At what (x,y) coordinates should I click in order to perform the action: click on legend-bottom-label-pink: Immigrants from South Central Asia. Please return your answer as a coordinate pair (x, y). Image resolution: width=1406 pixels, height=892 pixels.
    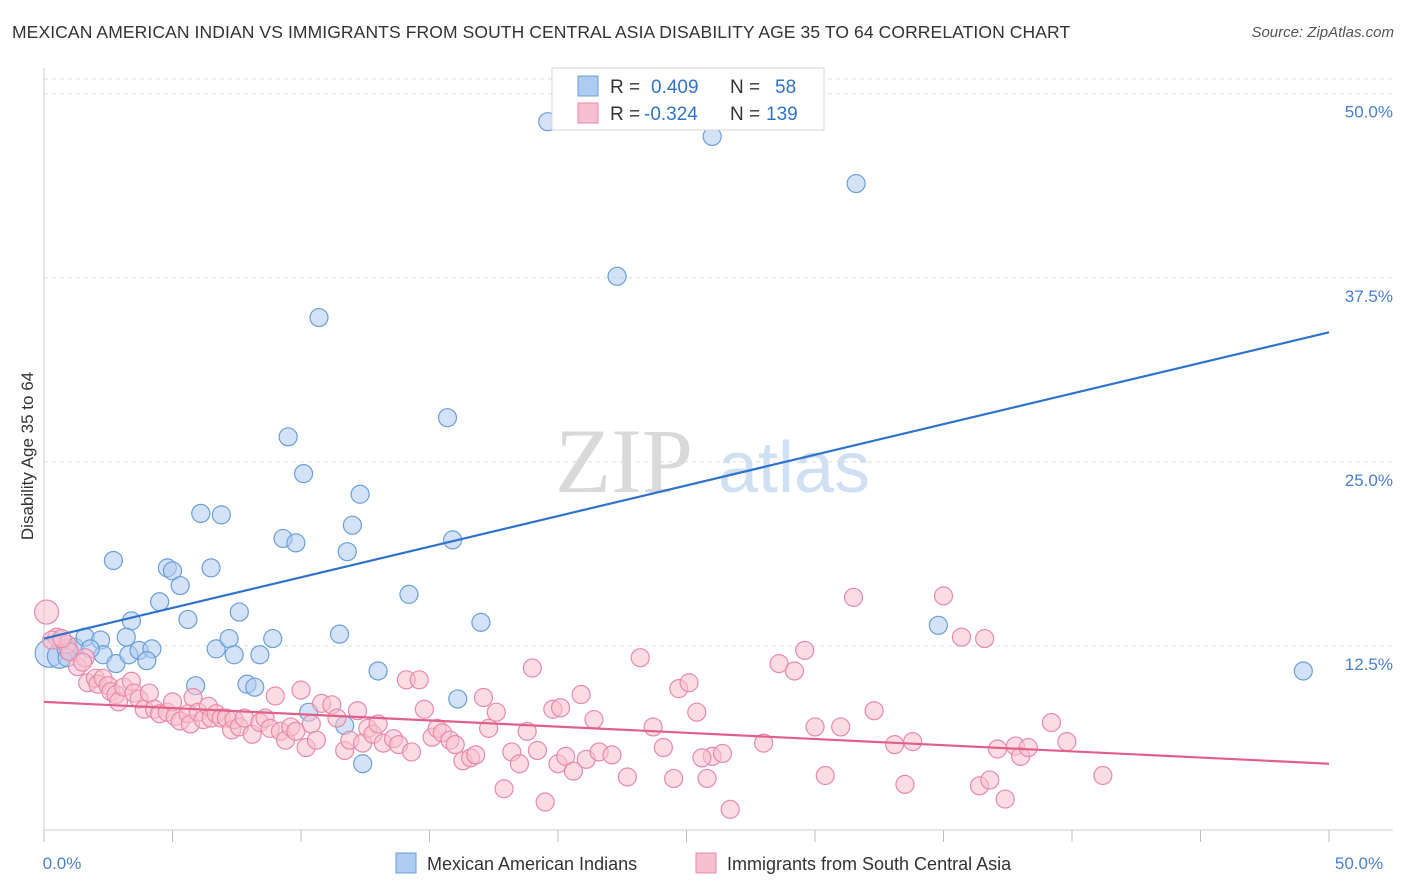
    Looking at the image, I should click on (869, 864).